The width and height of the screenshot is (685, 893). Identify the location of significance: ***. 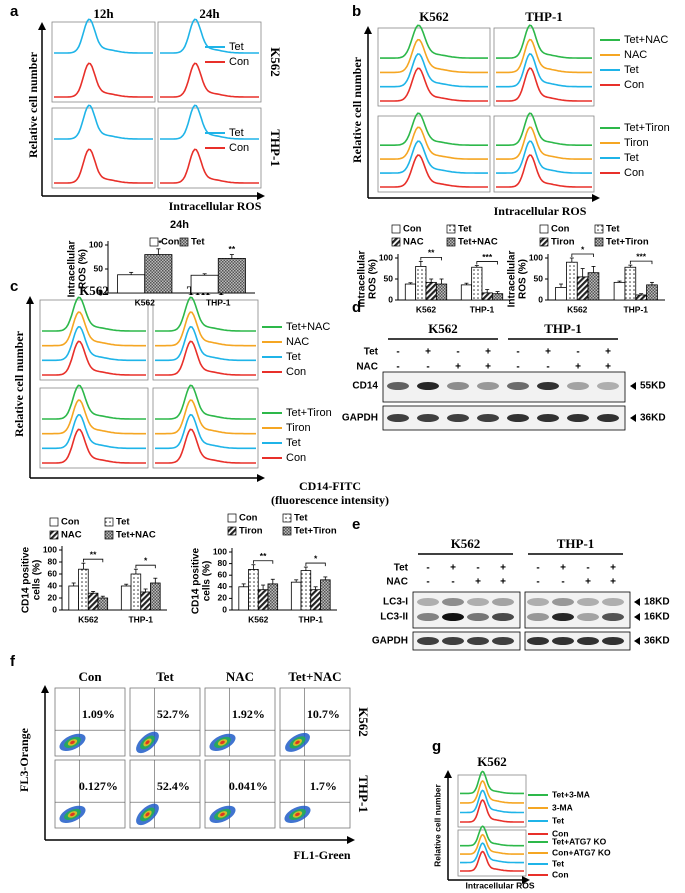
(641, 256).